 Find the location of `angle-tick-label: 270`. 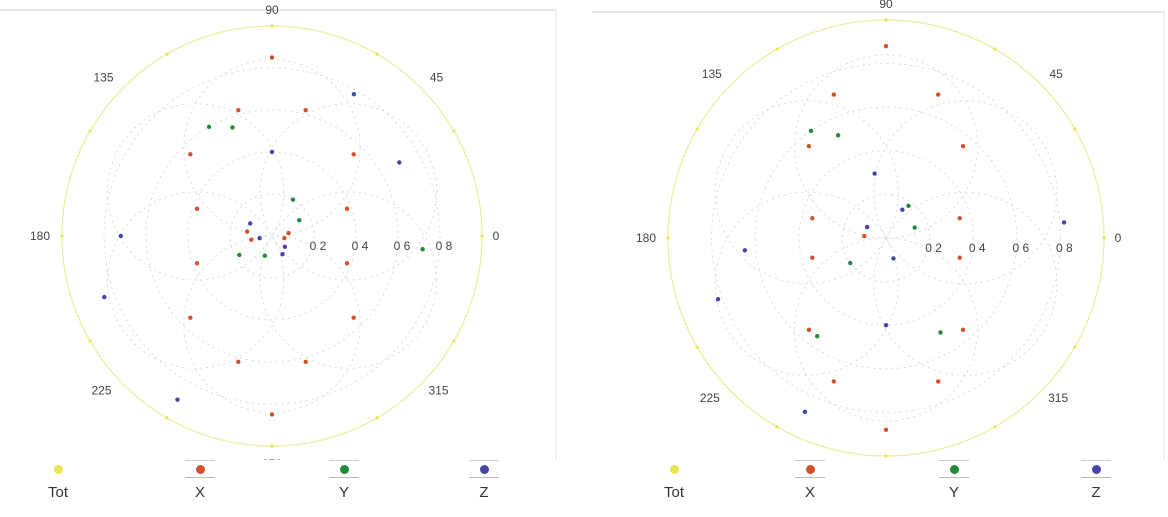

angle-tick-label: 270 is located at coordinates (272, 458).